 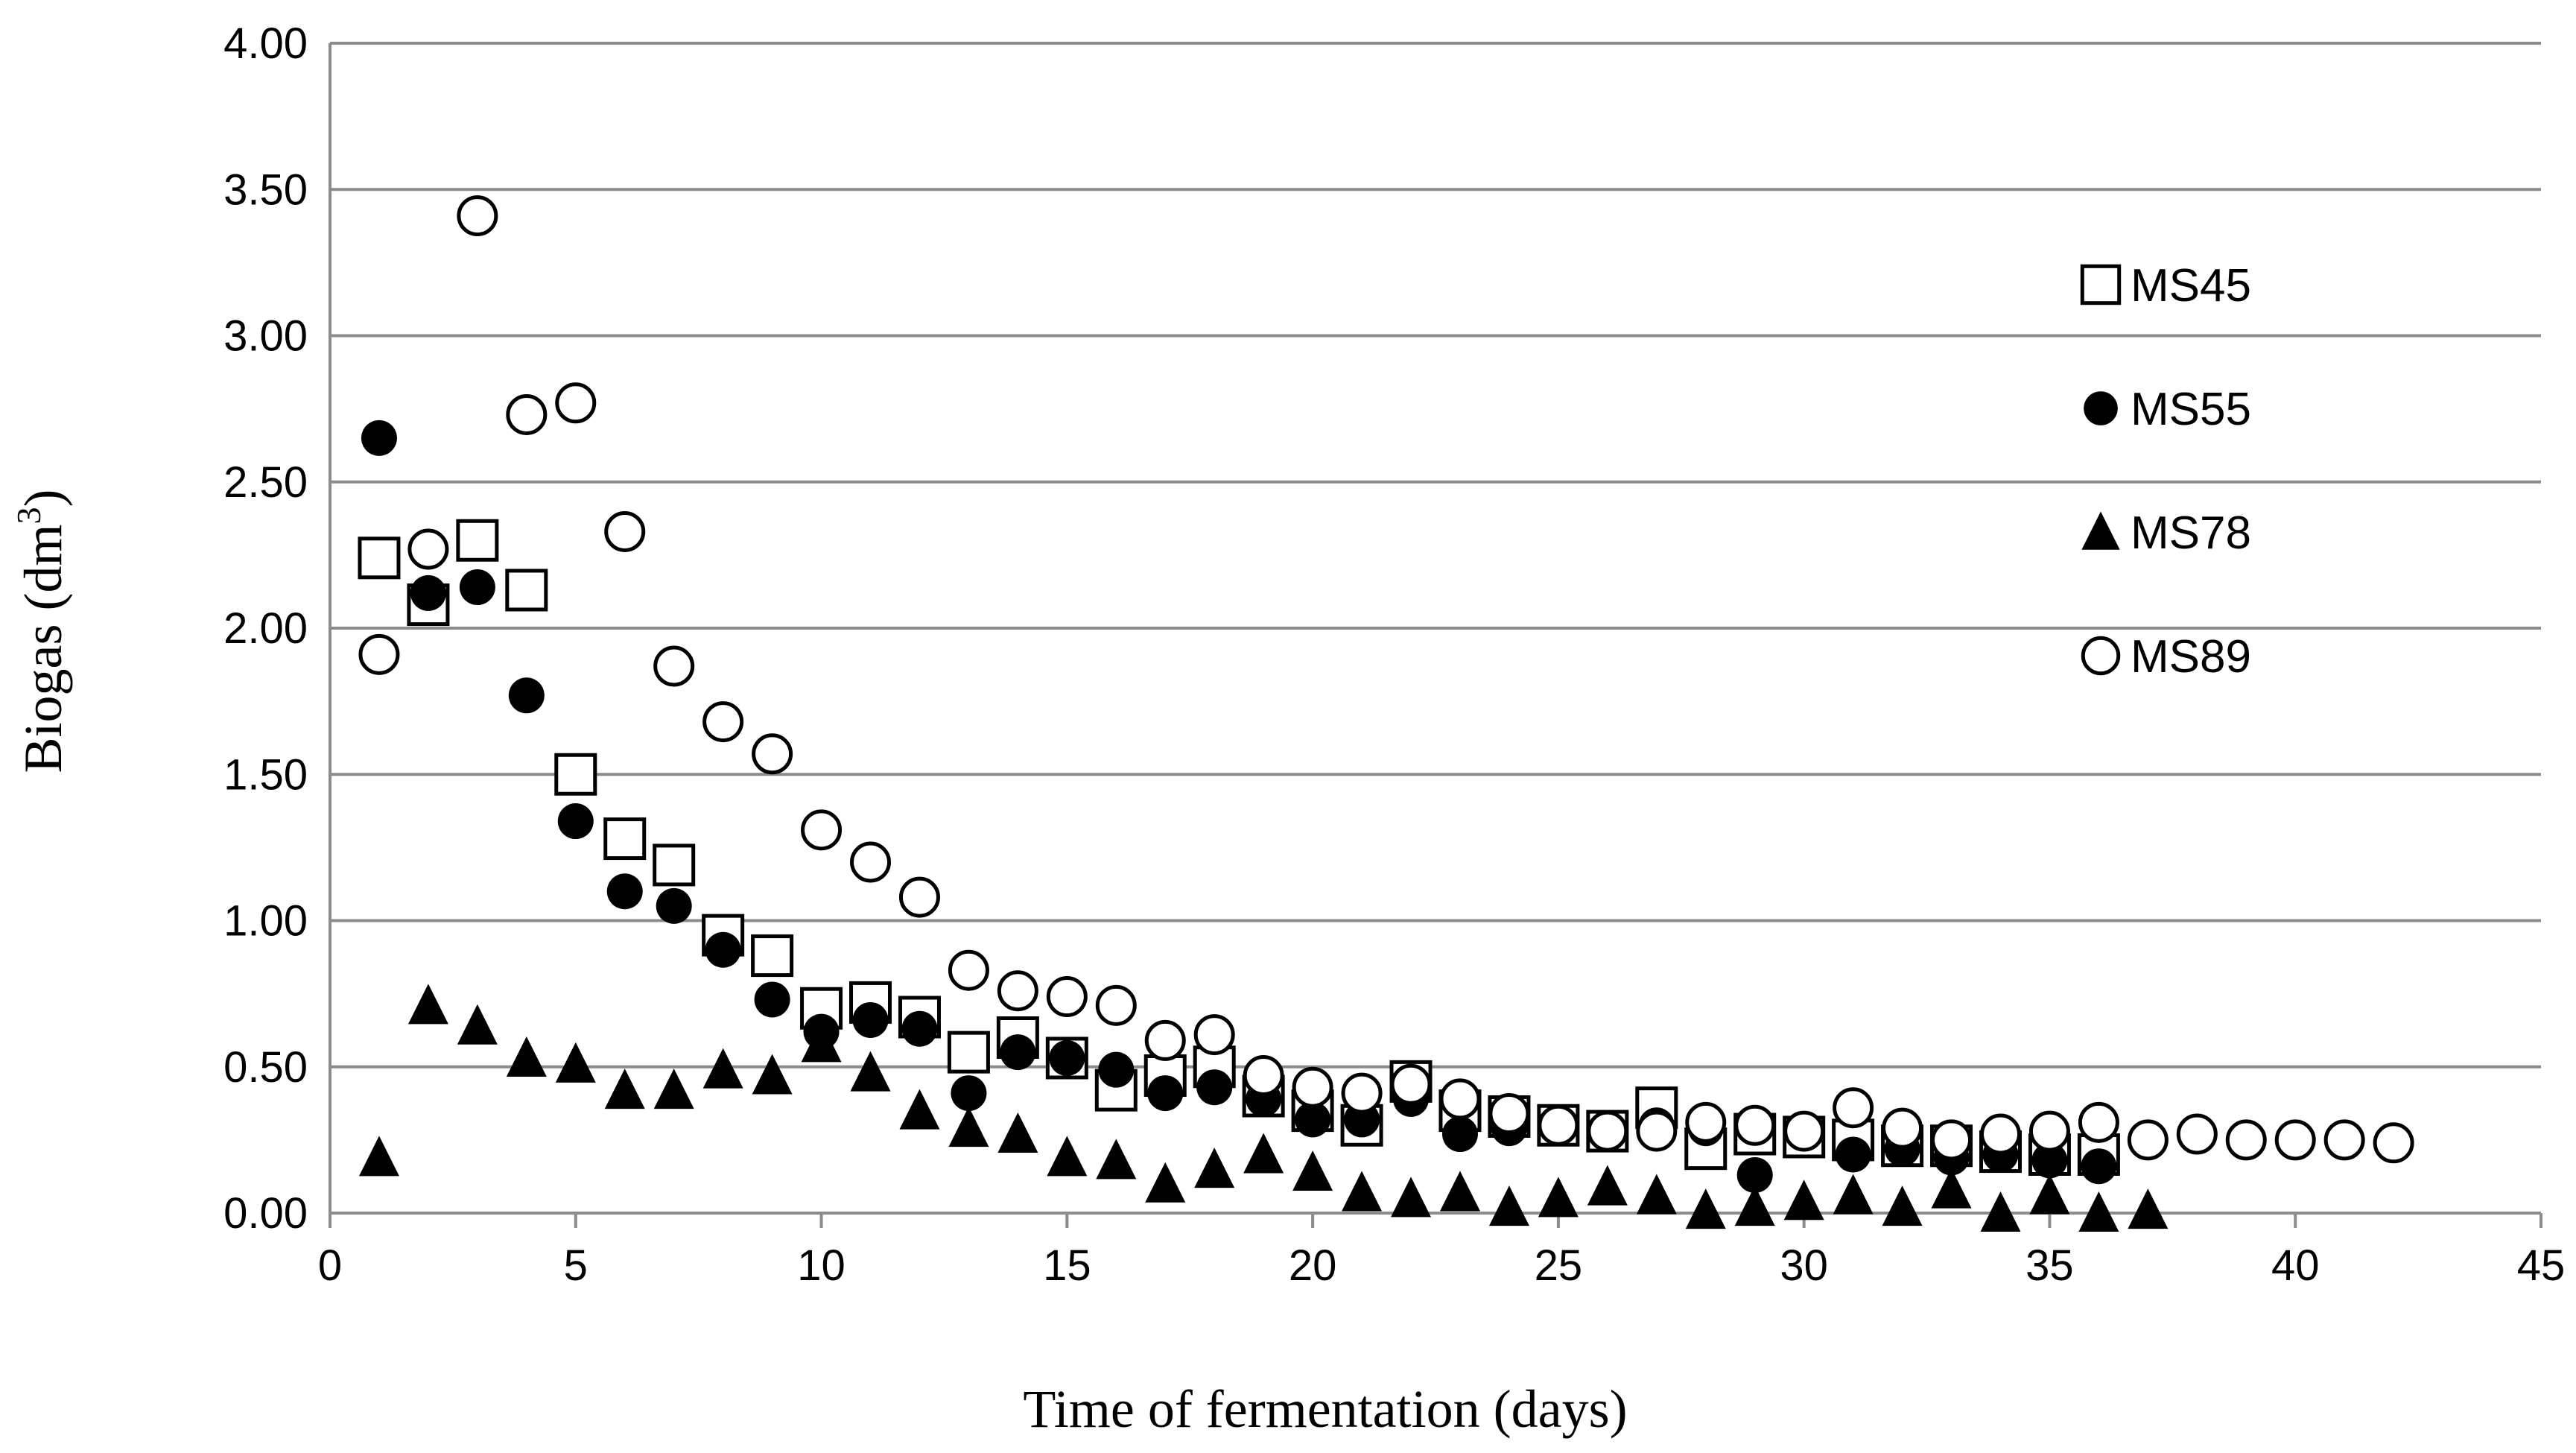 I want to click on x-tick-label: 35, so click(x=2049, y=1265).